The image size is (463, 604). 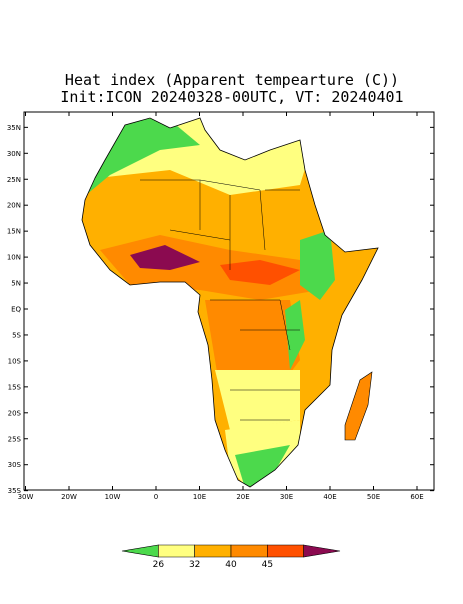 What do you see at coordinates (286, 497) in the screenshot?
I see `lon-label: 30E` at bounding box center [286, 497].